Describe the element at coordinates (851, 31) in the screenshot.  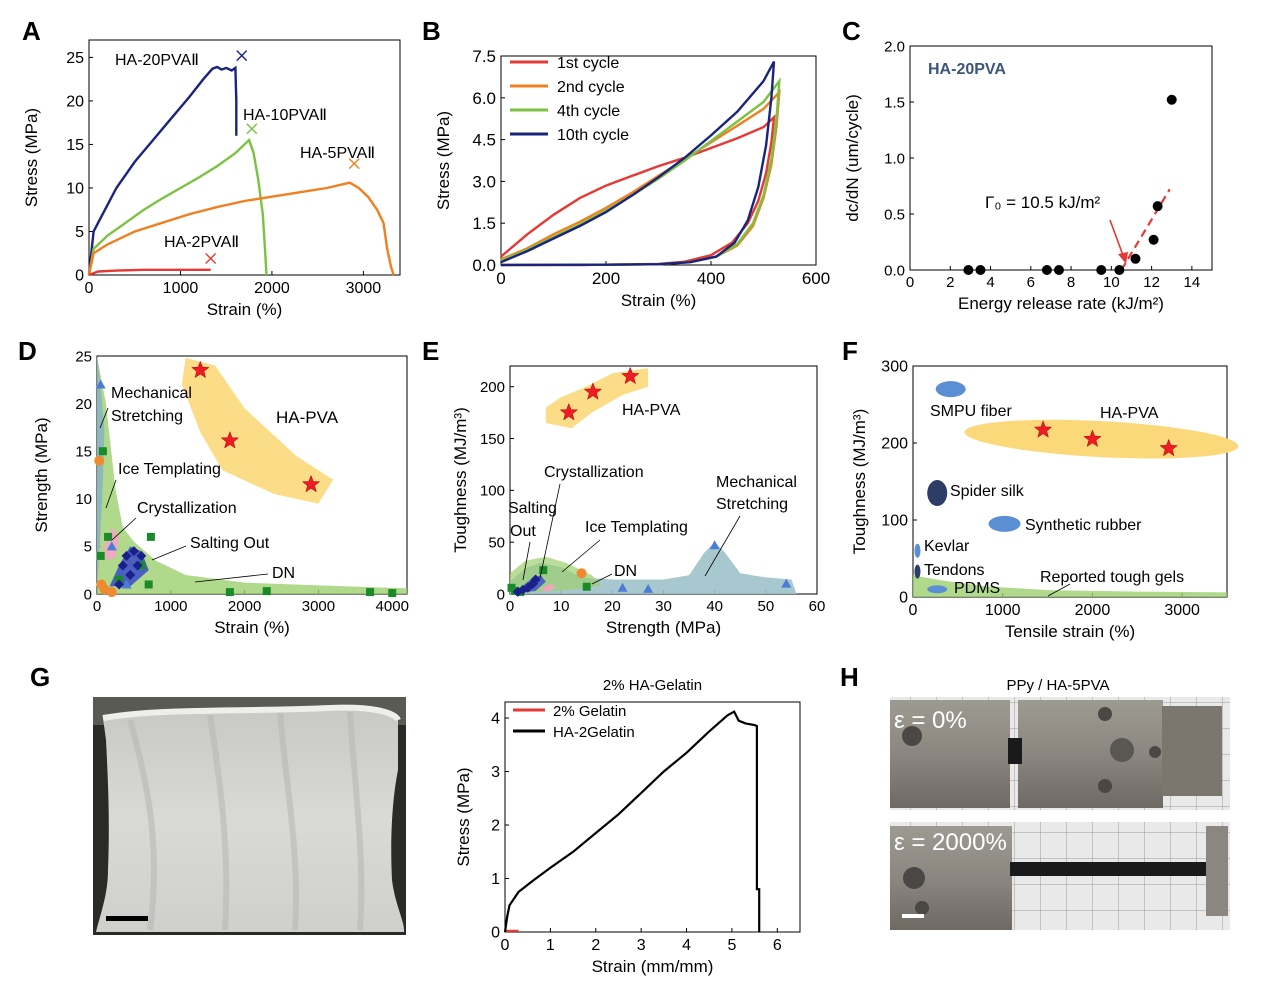
I see `panel-letter-c: C` at that location.